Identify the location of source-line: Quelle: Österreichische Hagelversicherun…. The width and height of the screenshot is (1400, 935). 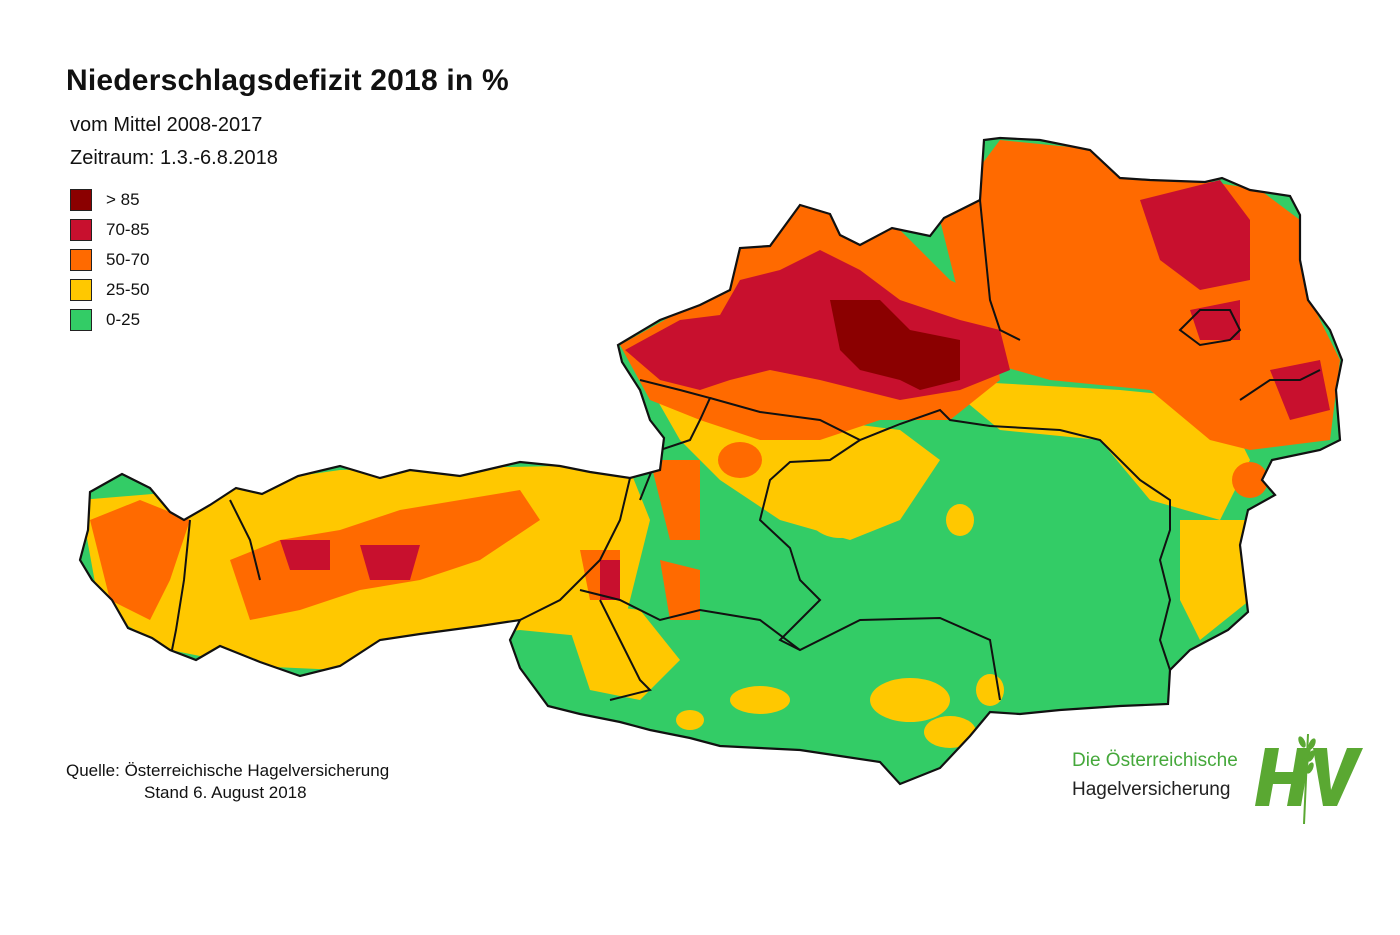
(228, 770).